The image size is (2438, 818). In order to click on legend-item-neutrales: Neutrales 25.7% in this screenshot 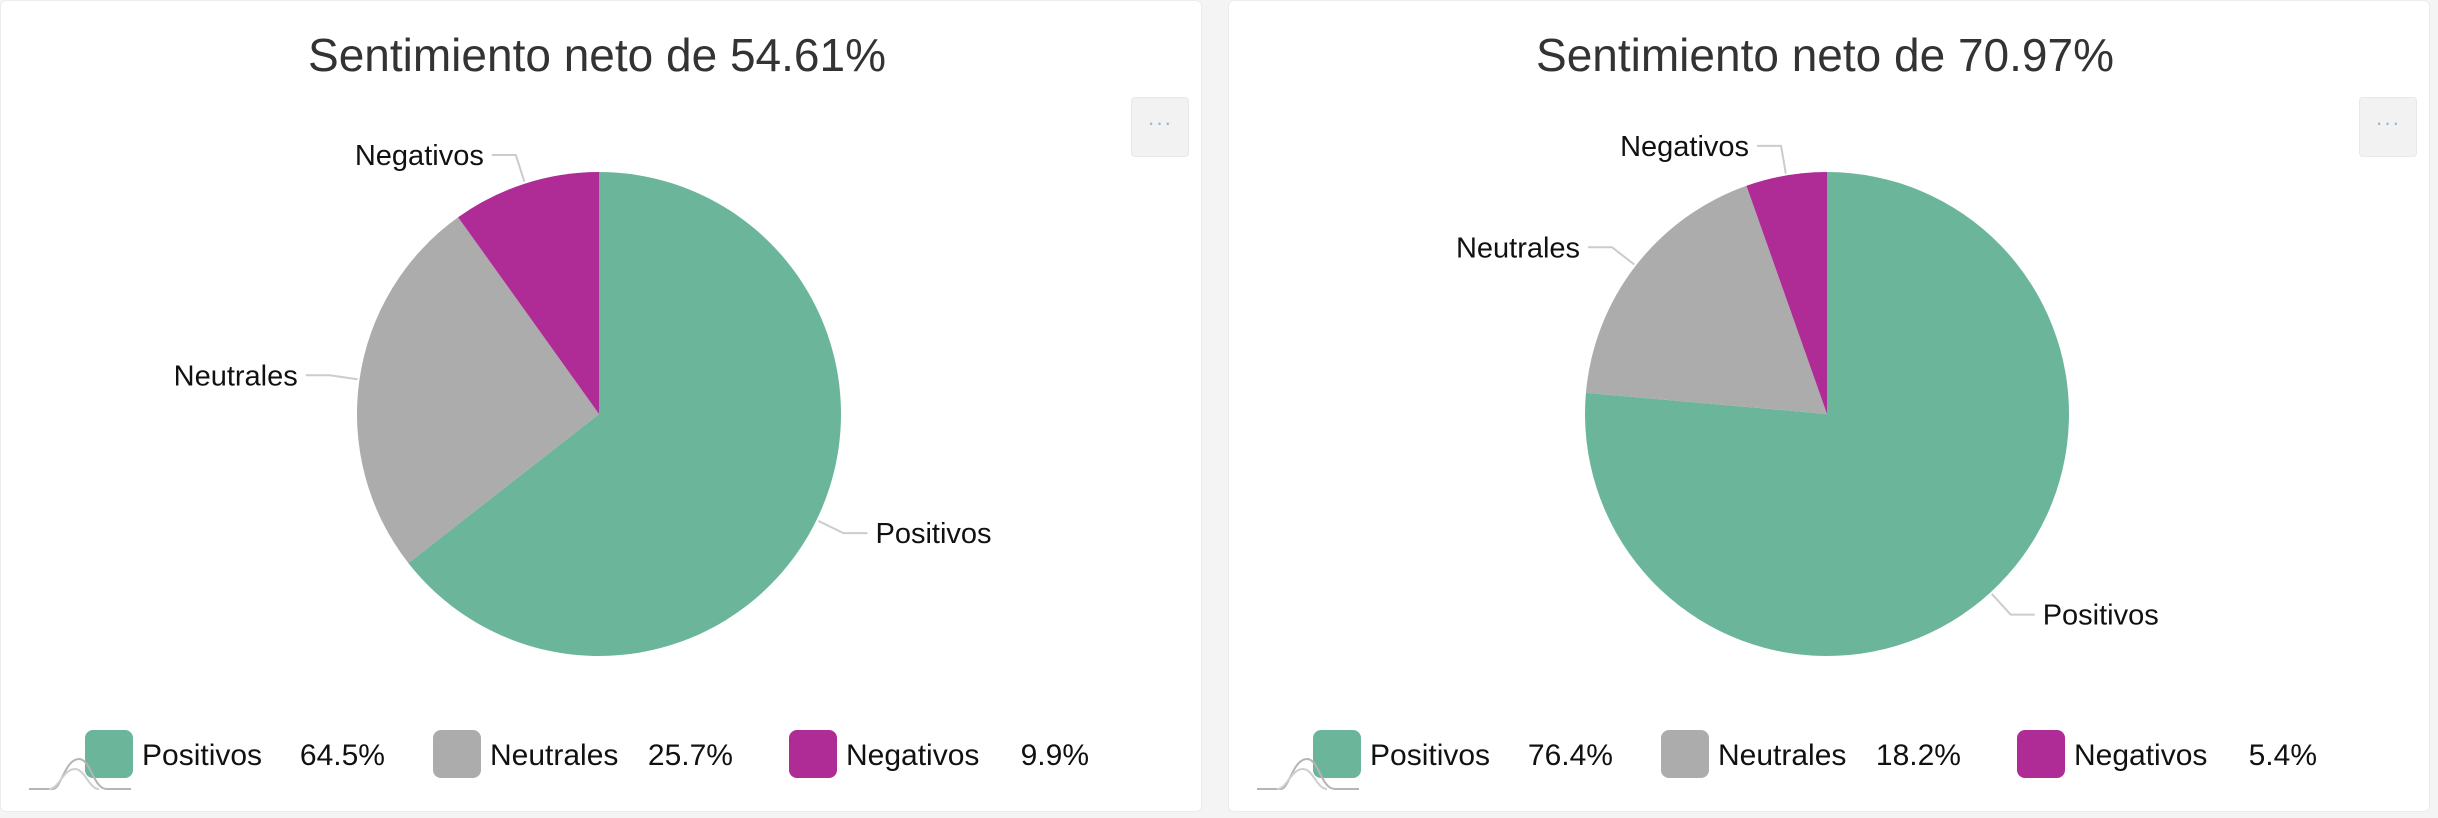, I will do `click(583, 754)`.